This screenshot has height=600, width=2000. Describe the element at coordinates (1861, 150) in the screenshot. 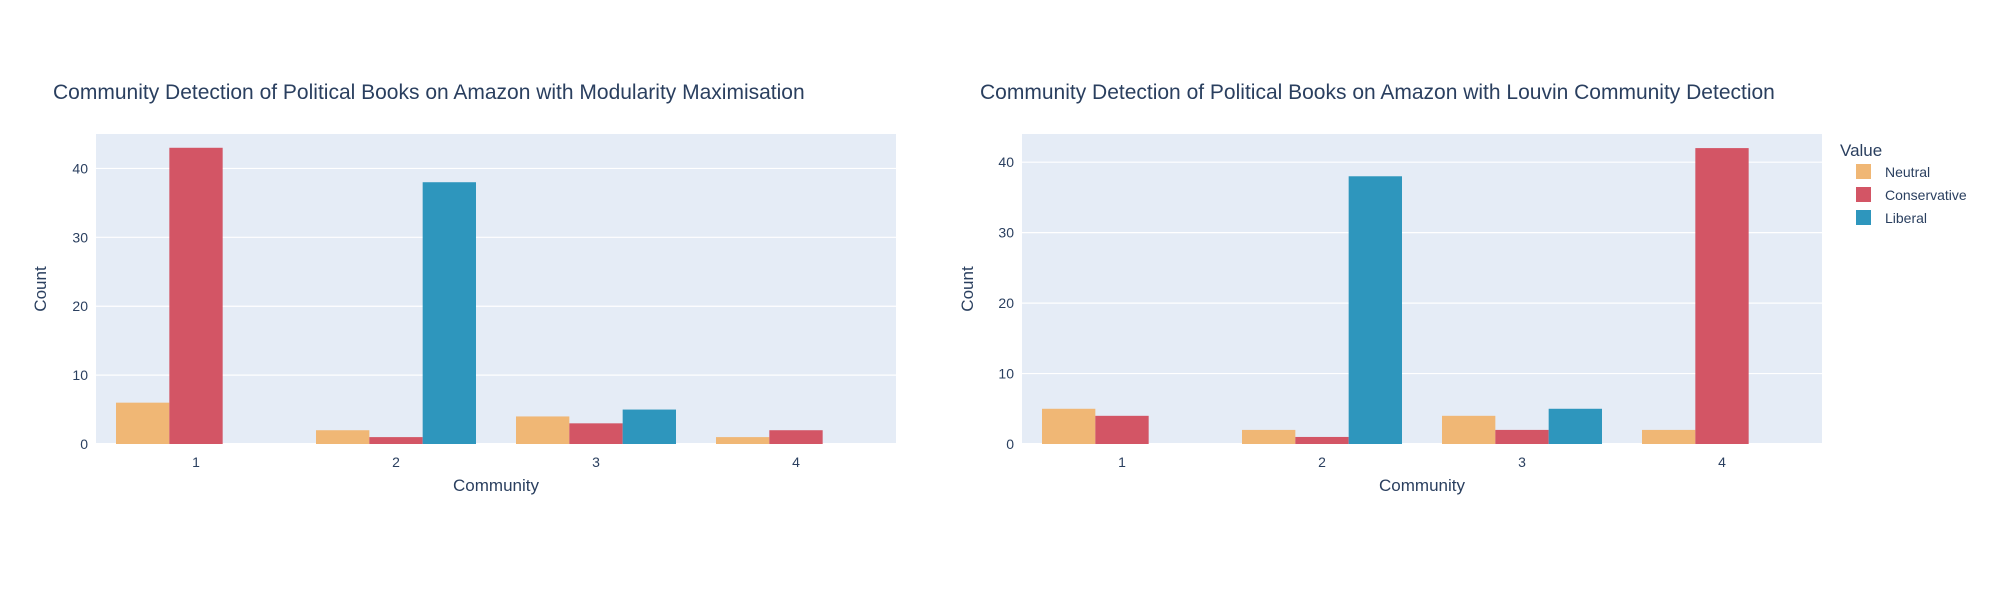

I see `legend-title: Value` at that location.